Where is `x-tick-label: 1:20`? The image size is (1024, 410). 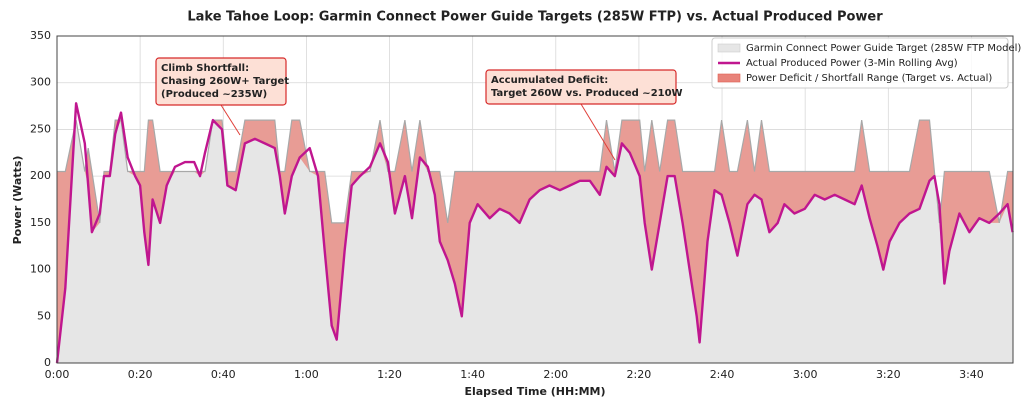 x-tick-label: 1:20 is located at coordinates (389, 374).